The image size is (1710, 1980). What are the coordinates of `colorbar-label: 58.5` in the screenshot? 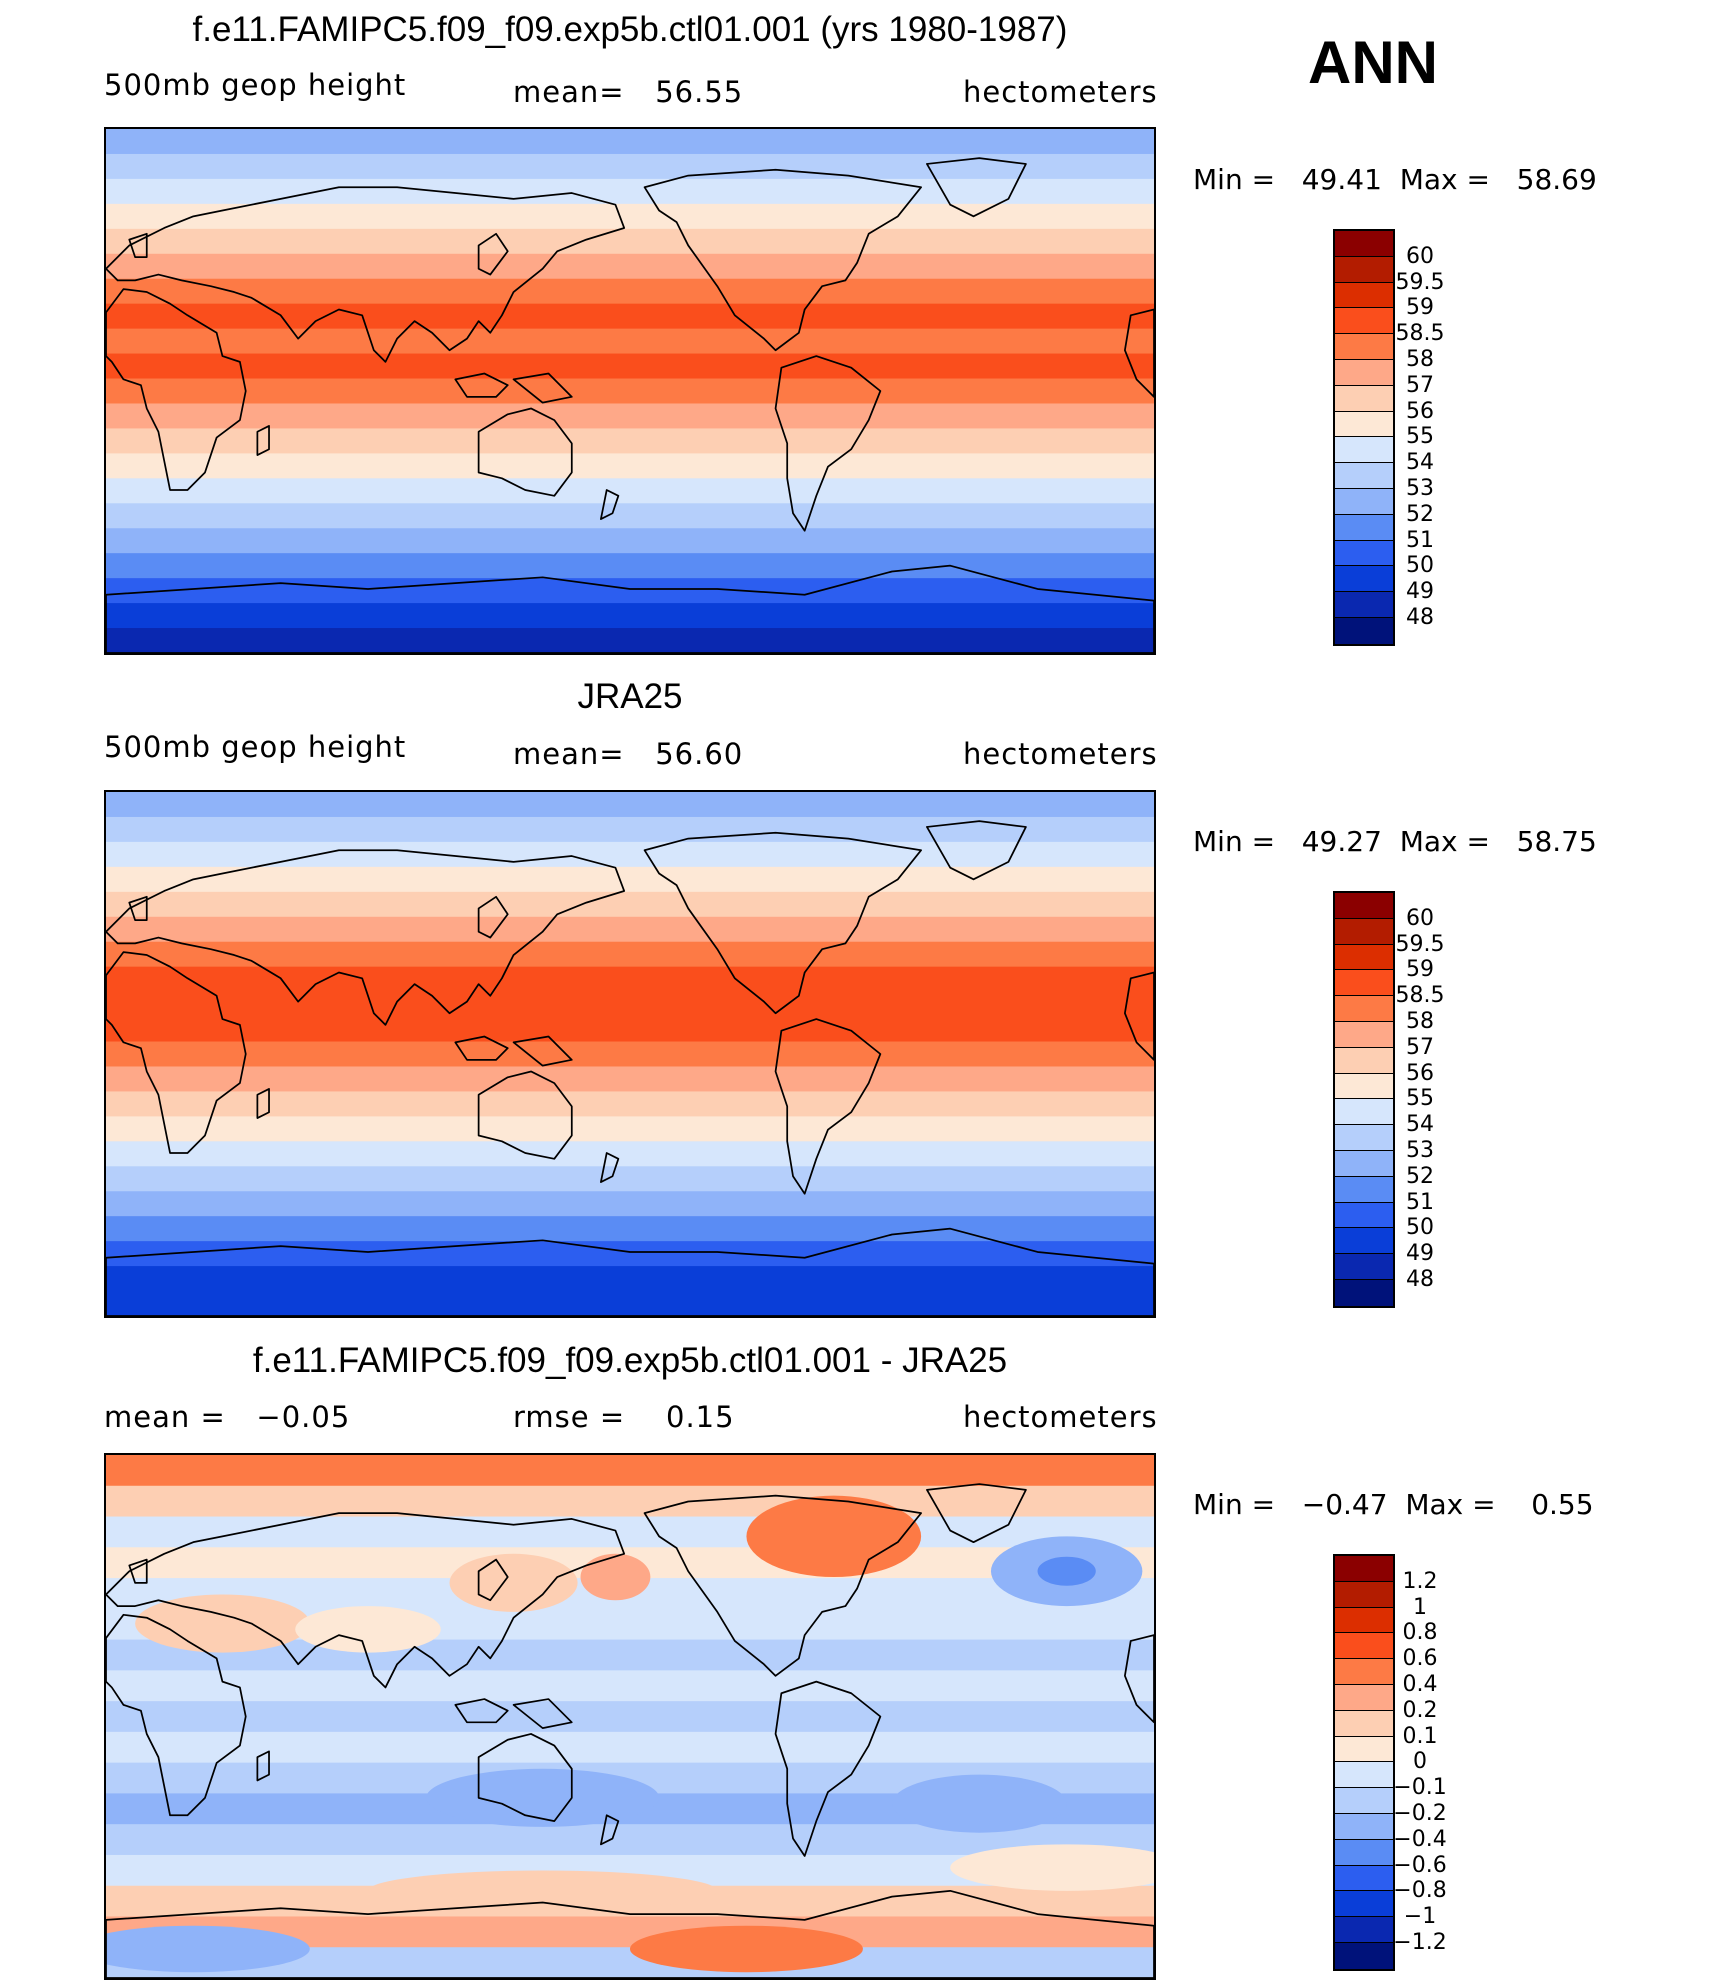 It's located at (1420, 334).